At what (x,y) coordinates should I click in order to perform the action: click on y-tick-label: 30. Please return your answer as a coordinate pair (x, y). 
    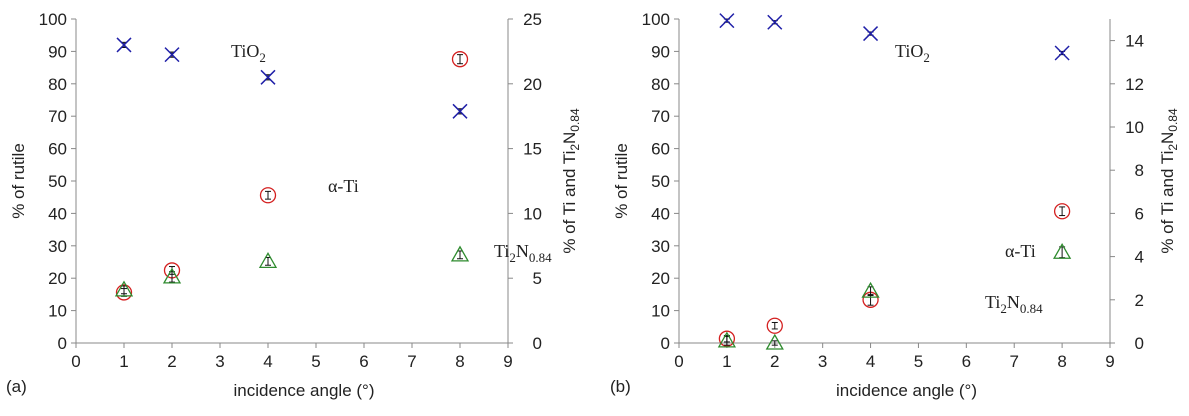
    Looking at the image, I should click on (57, 246).